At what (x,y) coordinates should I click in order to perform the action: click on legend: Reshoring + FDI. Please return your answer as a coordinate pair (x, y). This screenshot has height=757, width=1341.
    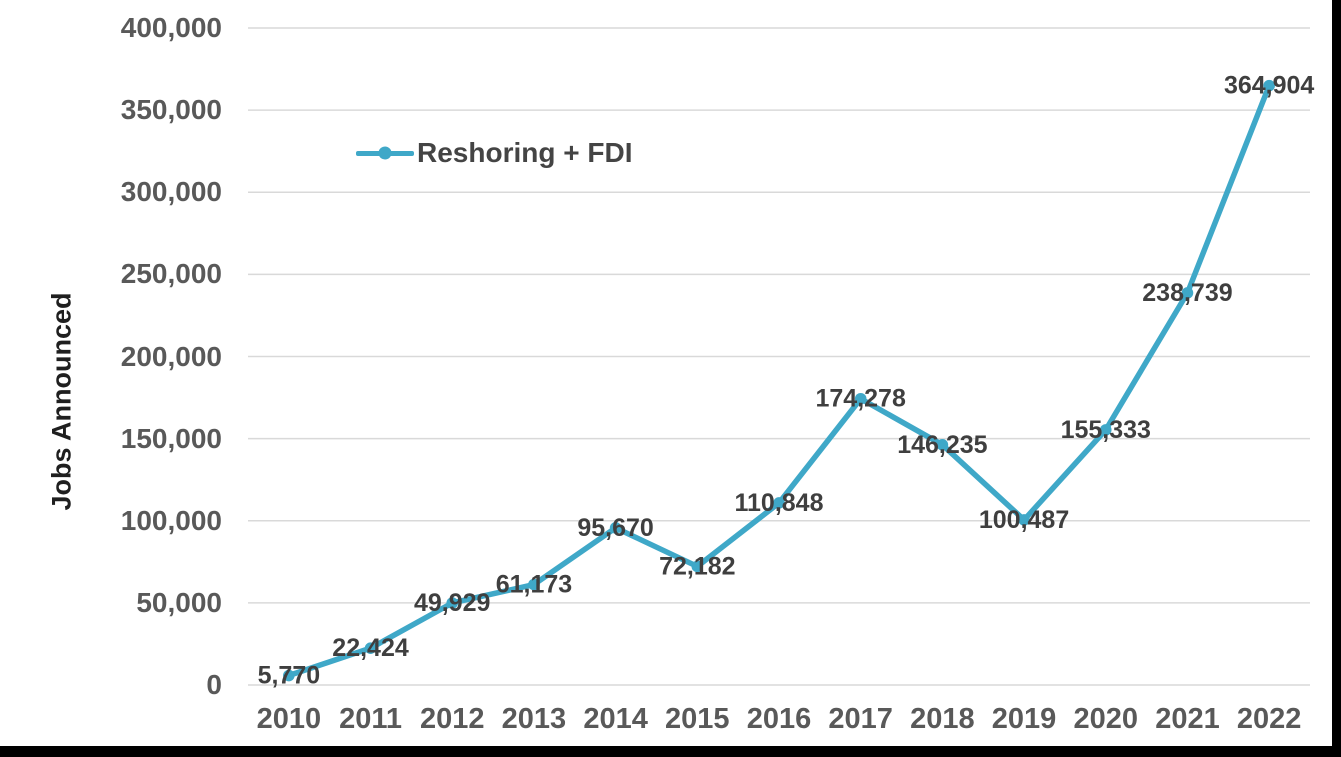
    Looking at the image, I should click on (494, 152).